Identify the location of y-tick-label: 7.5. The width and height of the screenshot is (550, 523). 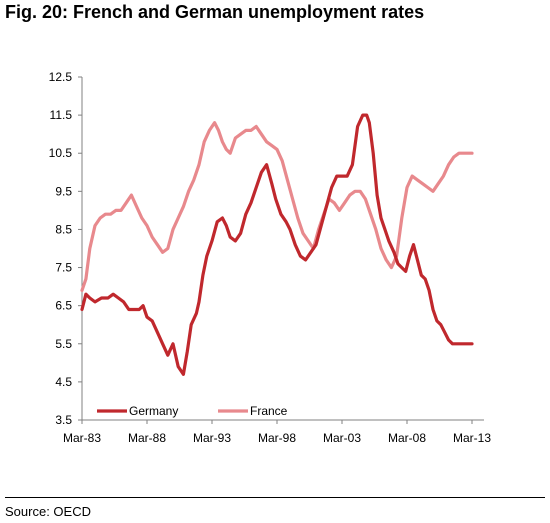
(63, 268).